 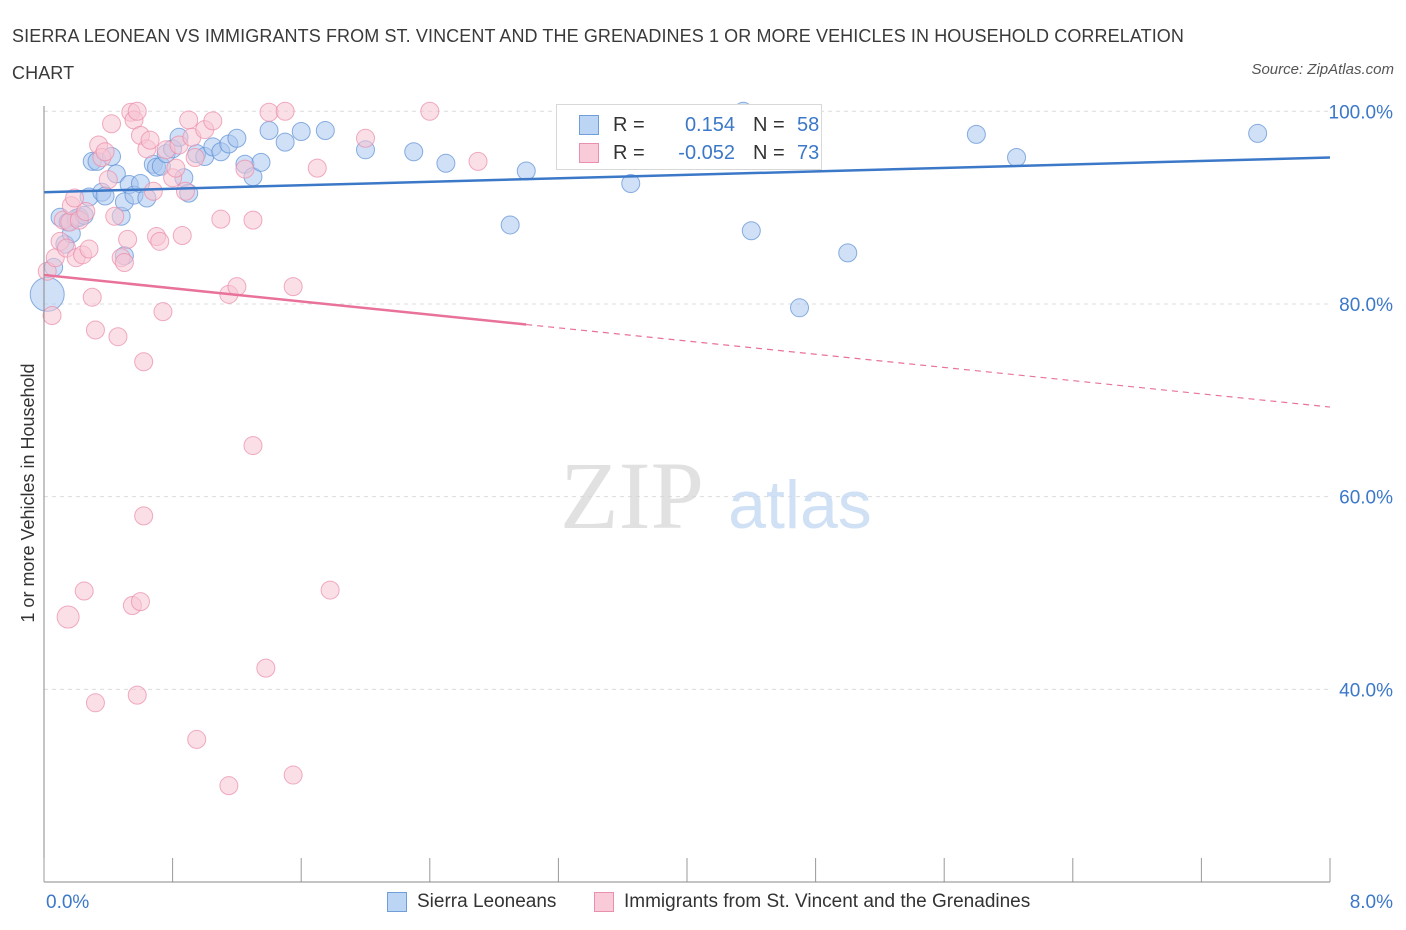 What do you see at coordinates (487, 901) in the screenshot?
I see `legend-label: Sierra Leoneans` at bounding box center [487, 901].